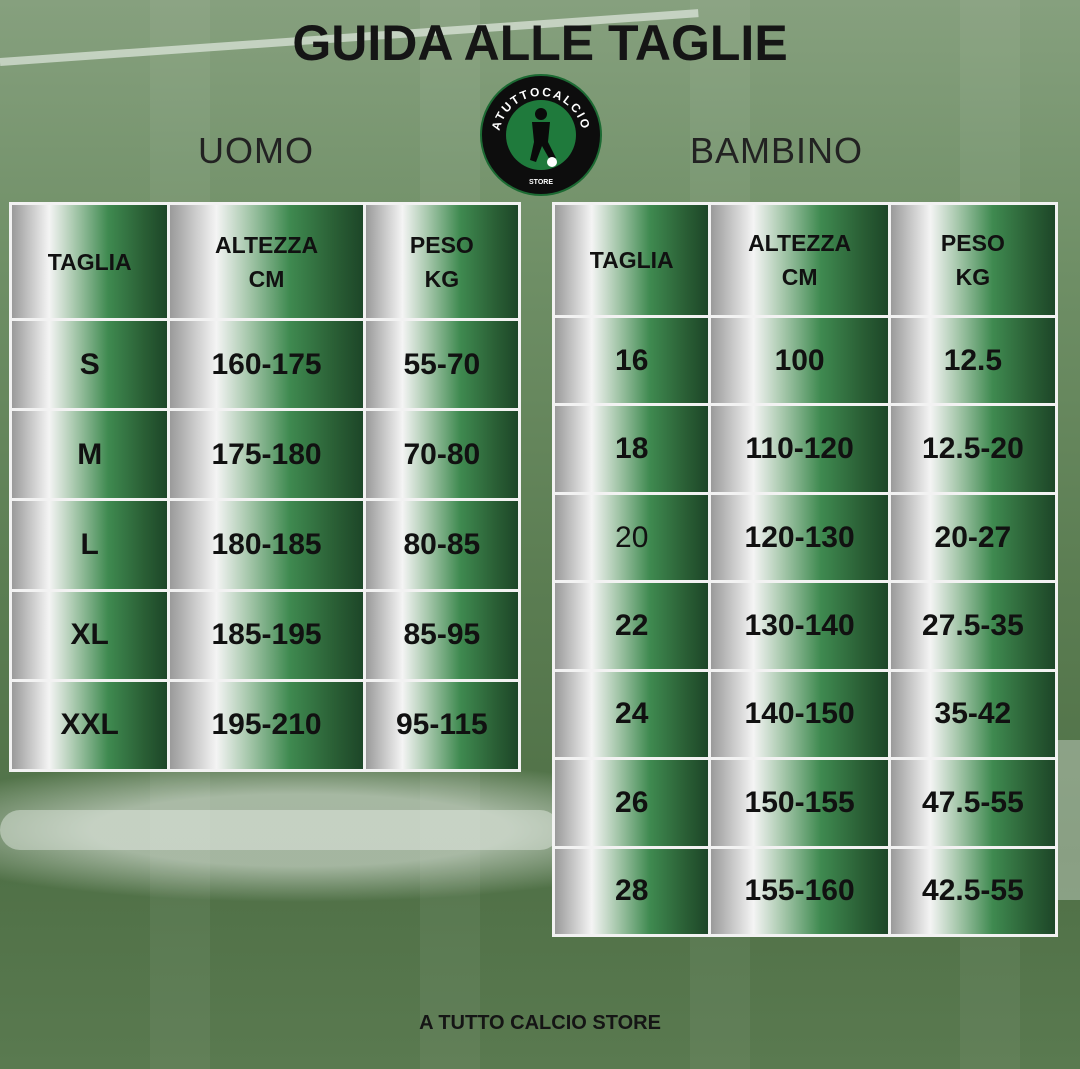  Describe the element at coordinates (632, 449) in the screenshot. I see `size-cell: 18` at that location.